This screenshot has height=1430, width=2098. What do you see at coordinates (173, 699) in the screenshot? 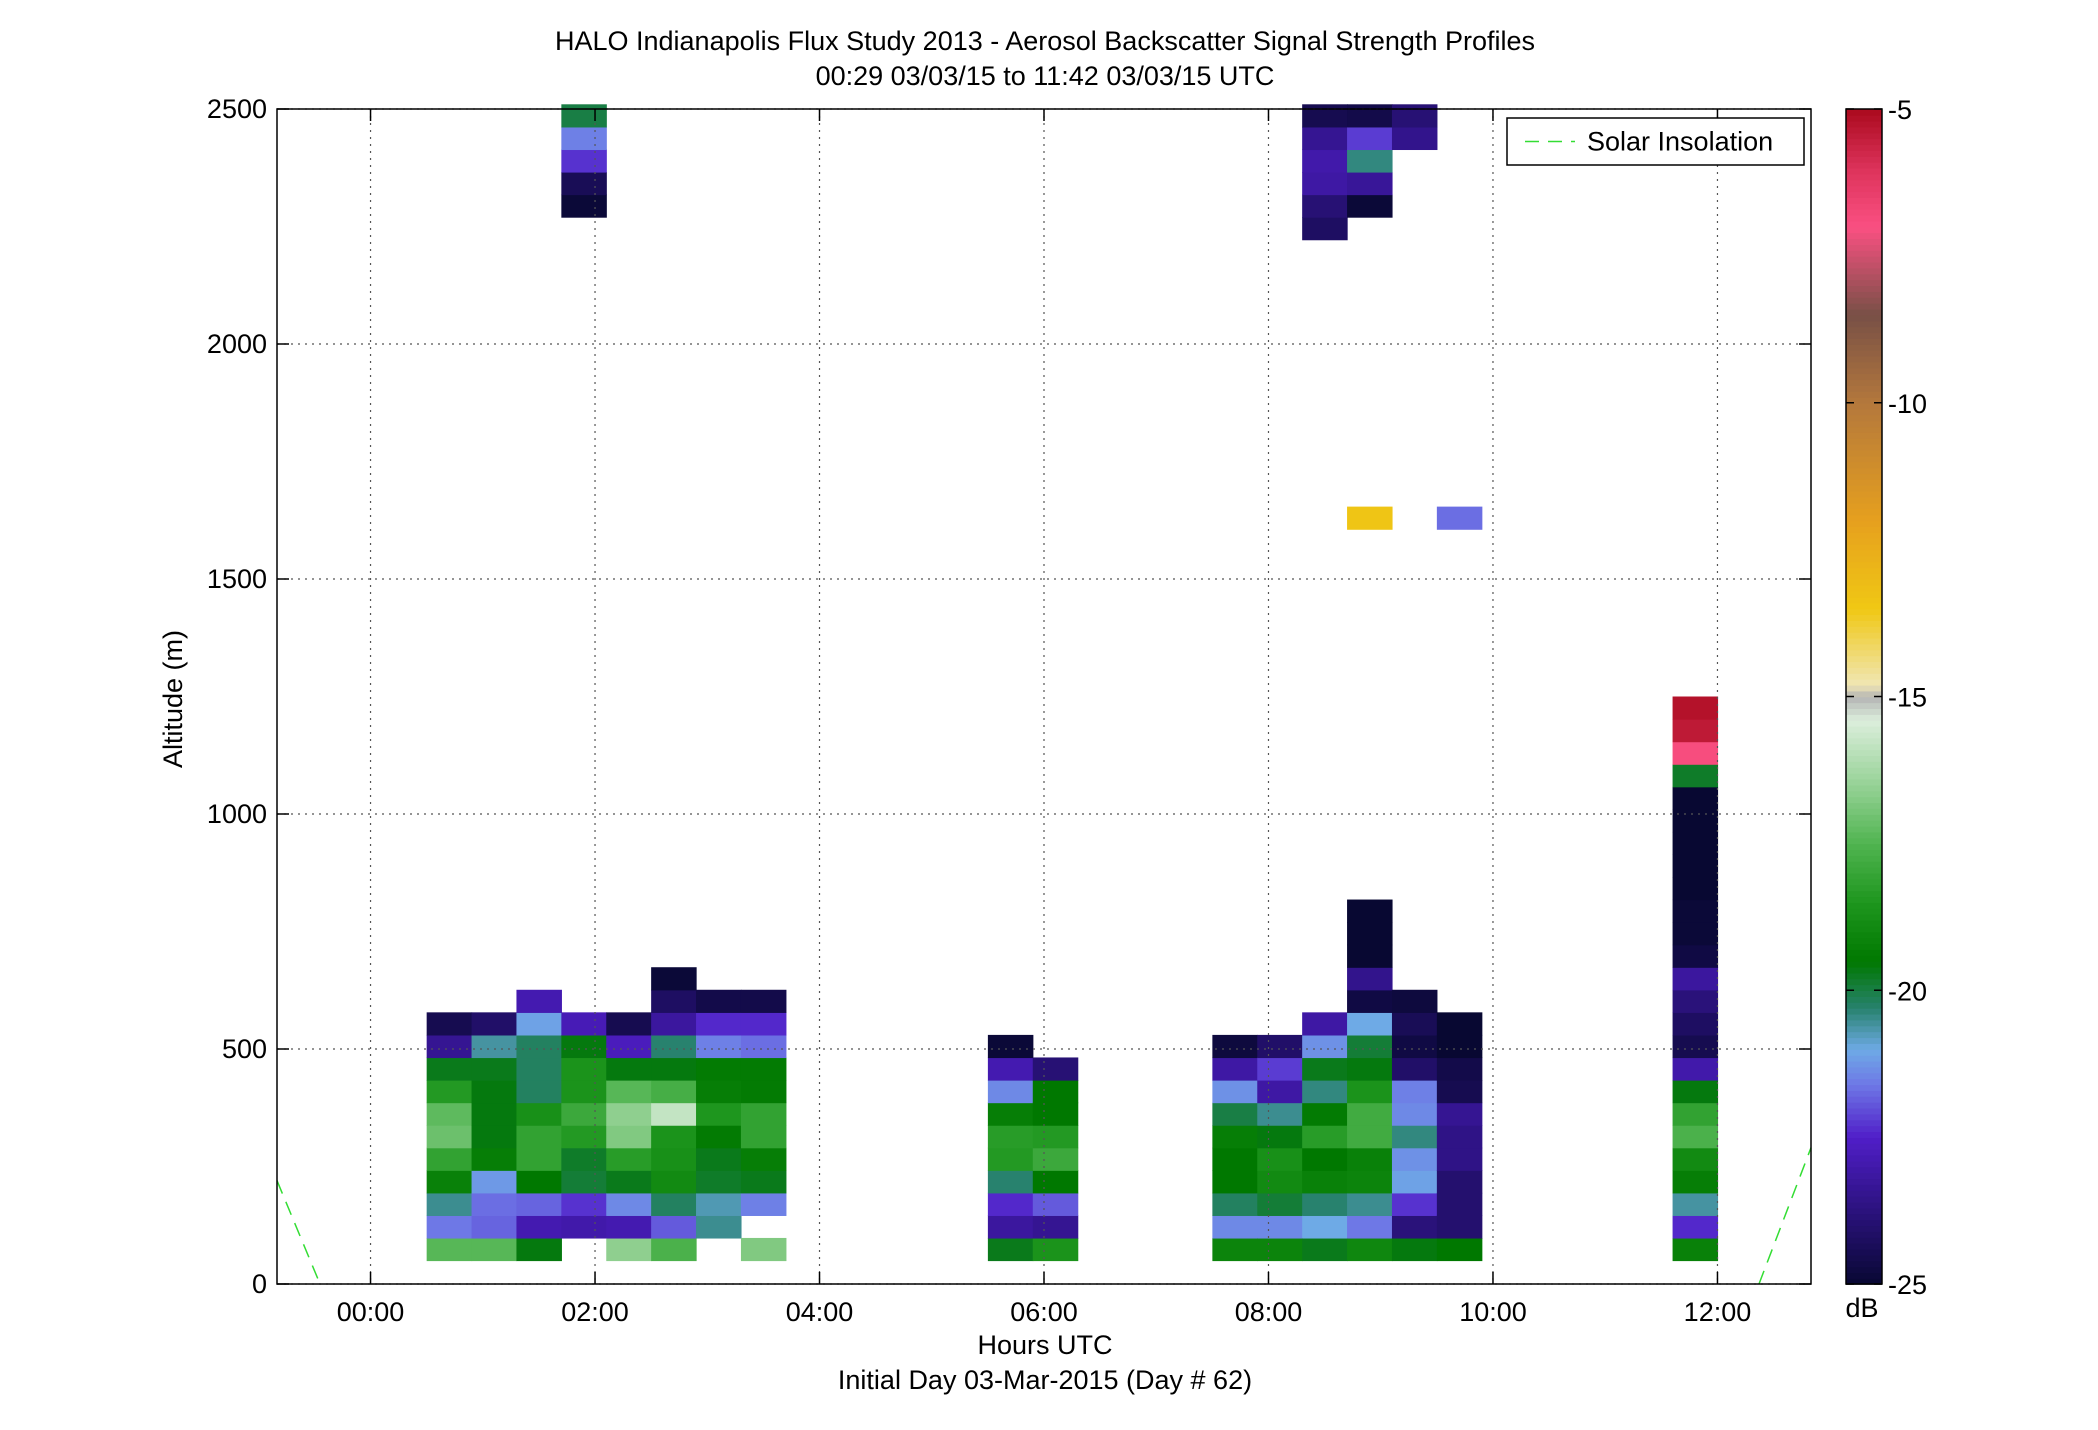
I see `y-axis-label: Altitude (m)` at bounding box center [173, 699].